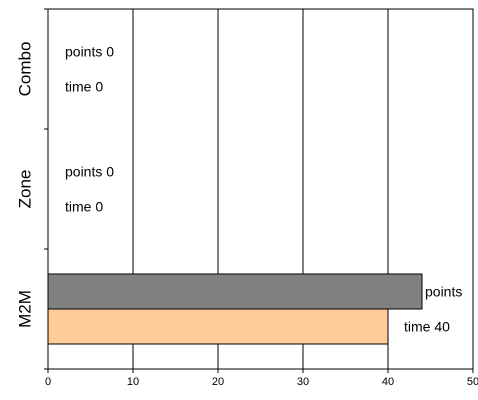 This screenshot has height=400, width=478. What do you see at coordinates (48, 382) in the screenshot?
I see `x-tick-label: 0` at bounding box center [48, 382].